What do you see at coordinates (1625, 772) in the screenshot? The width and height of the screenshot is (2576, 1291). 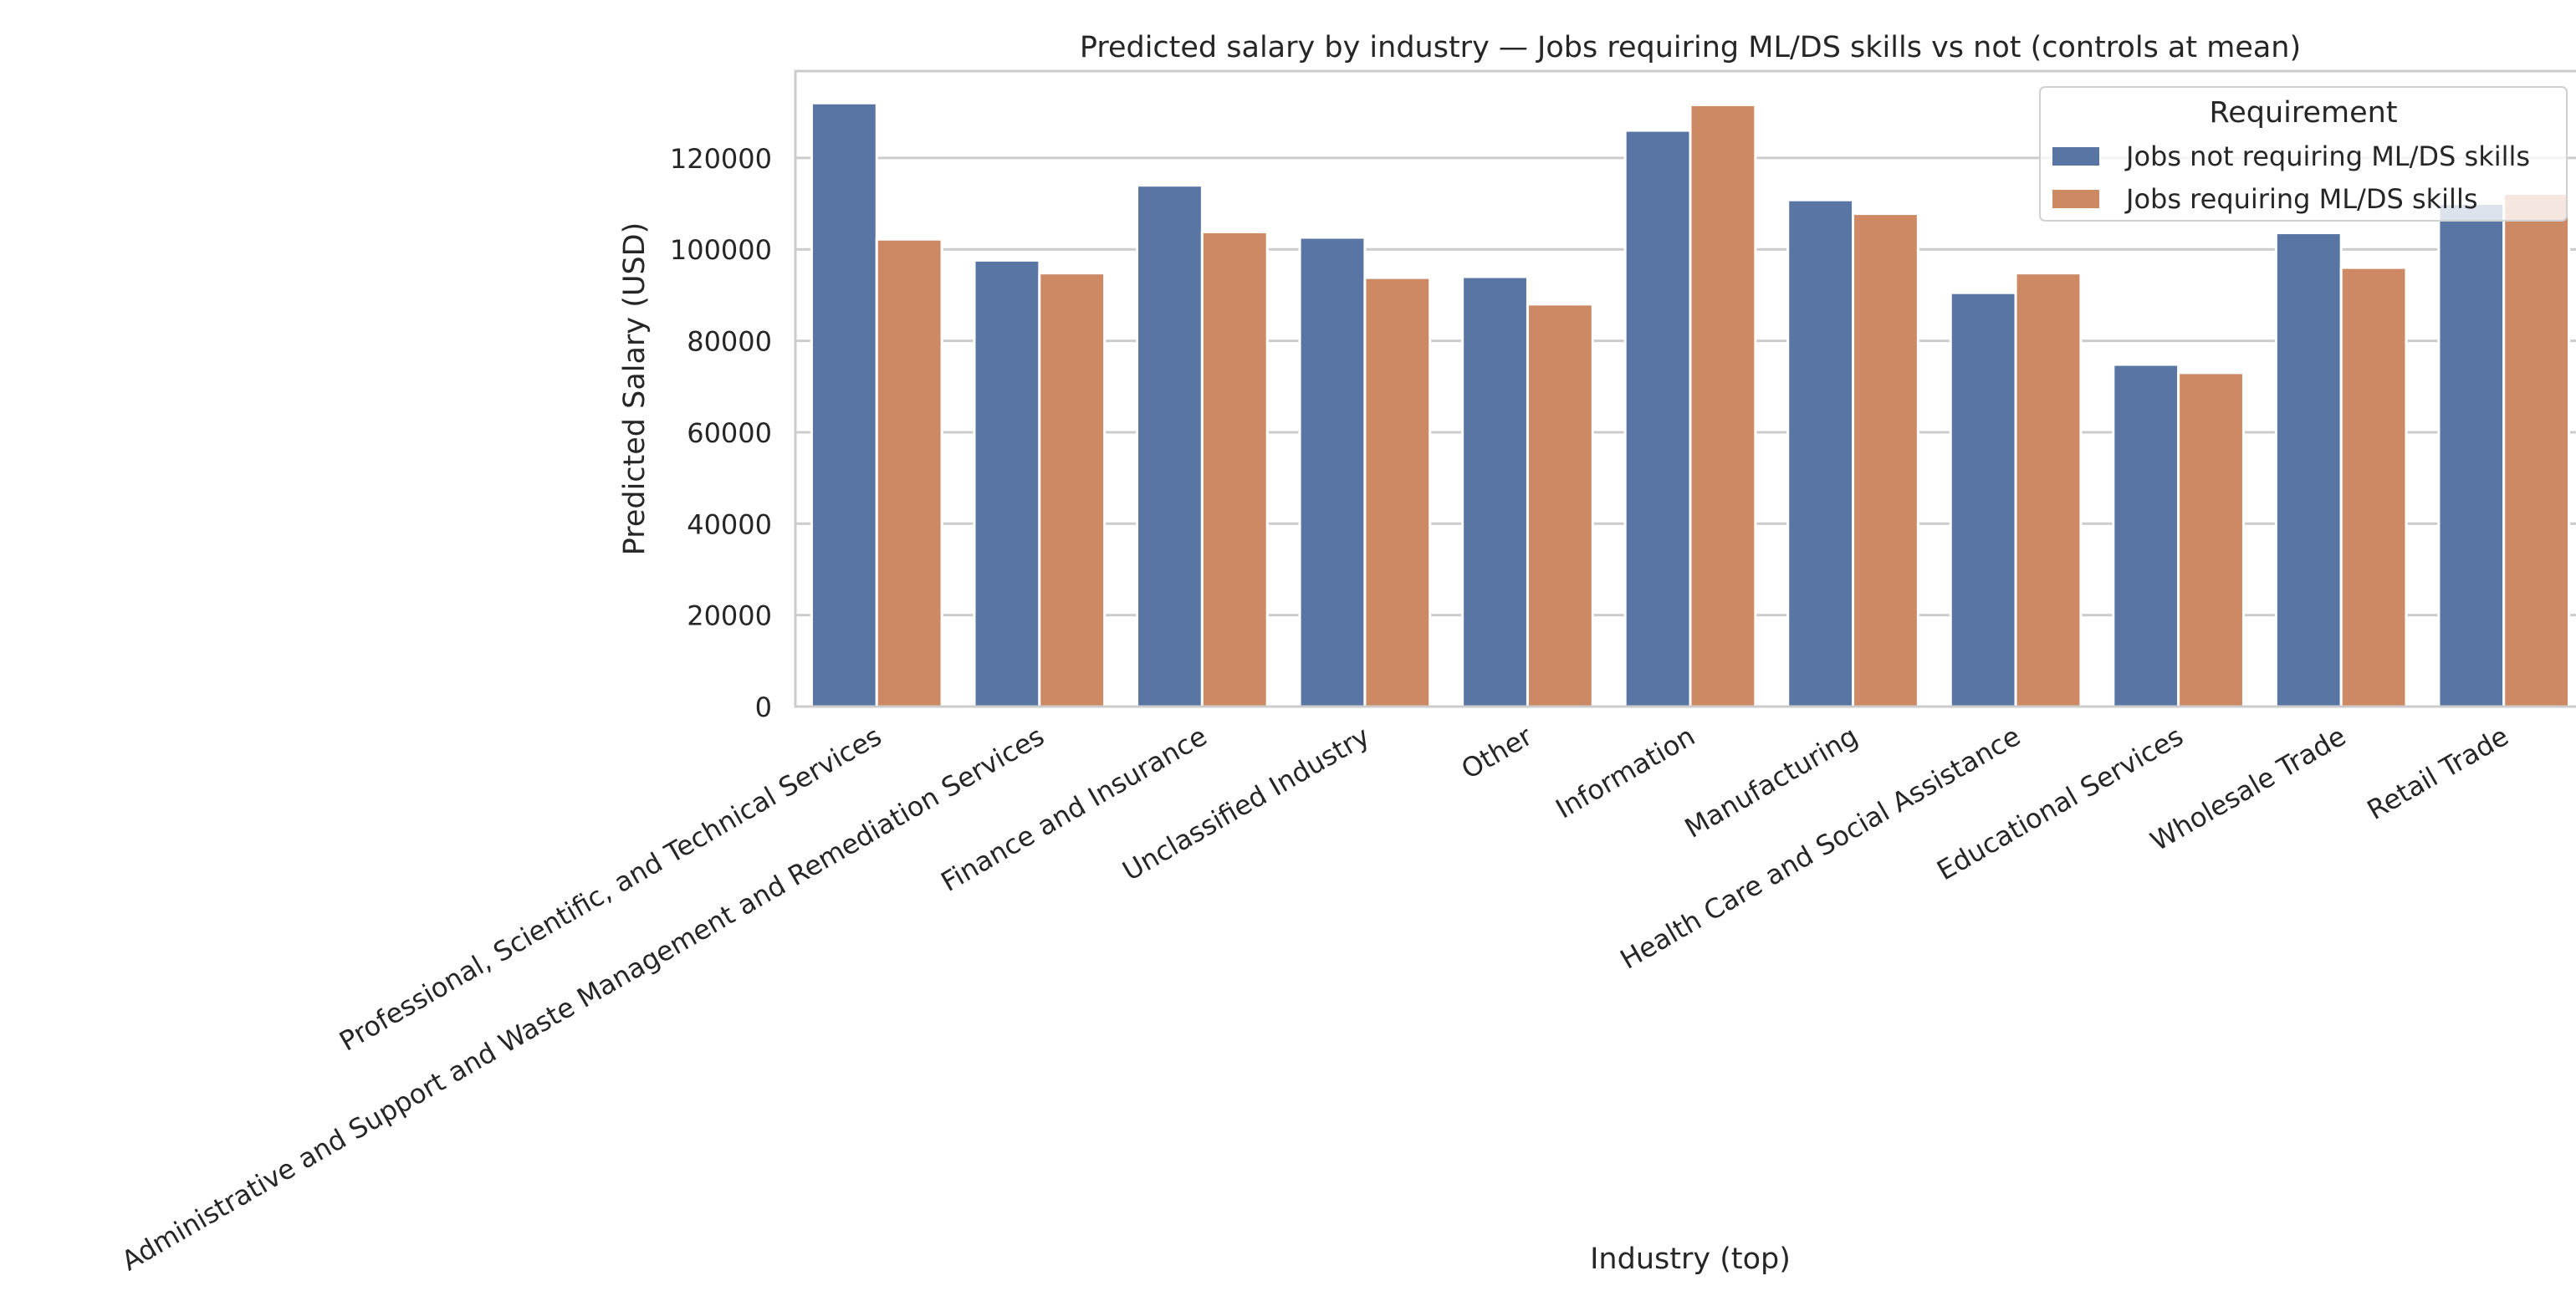 I see `x-tick-label: Information` at bounding box center [1625, 772].